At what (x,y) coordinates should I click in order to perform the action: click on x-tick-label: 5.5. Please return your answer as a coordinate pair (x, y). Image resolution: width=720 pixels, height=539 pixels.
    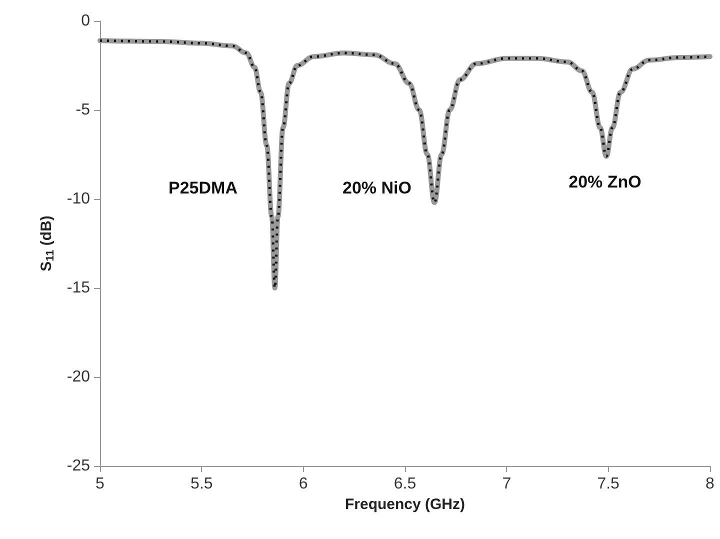
    Looking at the image, I should click on (201, 484).